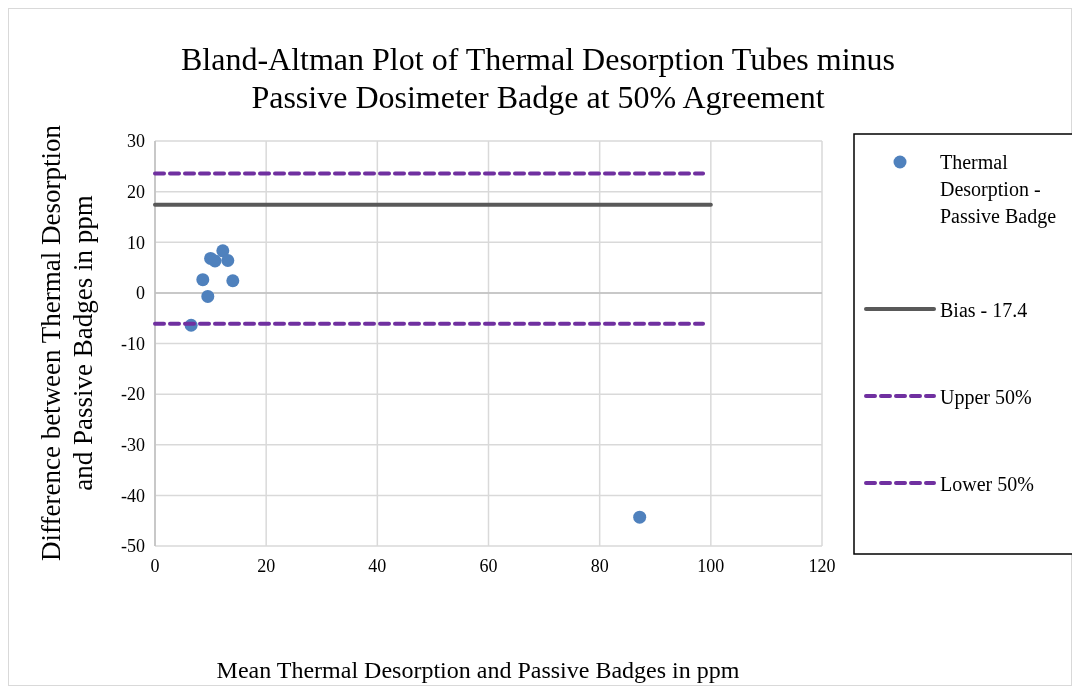  What do you see at coordinates (538, 78) in the screenshot?
I see `chart-title: Bland-Altman Plot of Thermal Desorption Tubes minus Passive Dosimeter Badge at 50% Agreement` at bounding box center [538, 78].